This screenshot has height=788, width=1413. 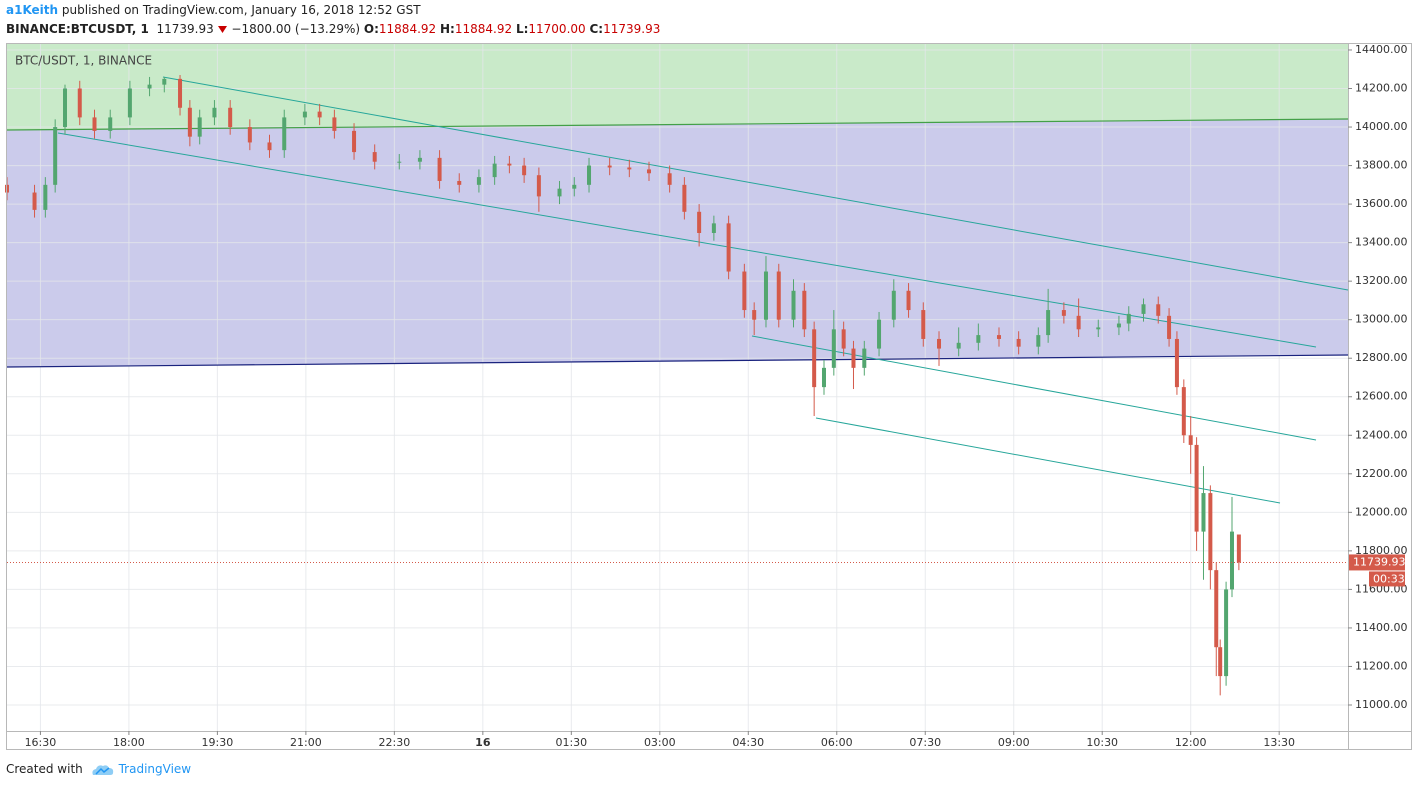 What do you see at coordinates (1381, 49) in the screenshot?
I see `y-tick-label: 14400.00` at bounding box center [1381, 49].